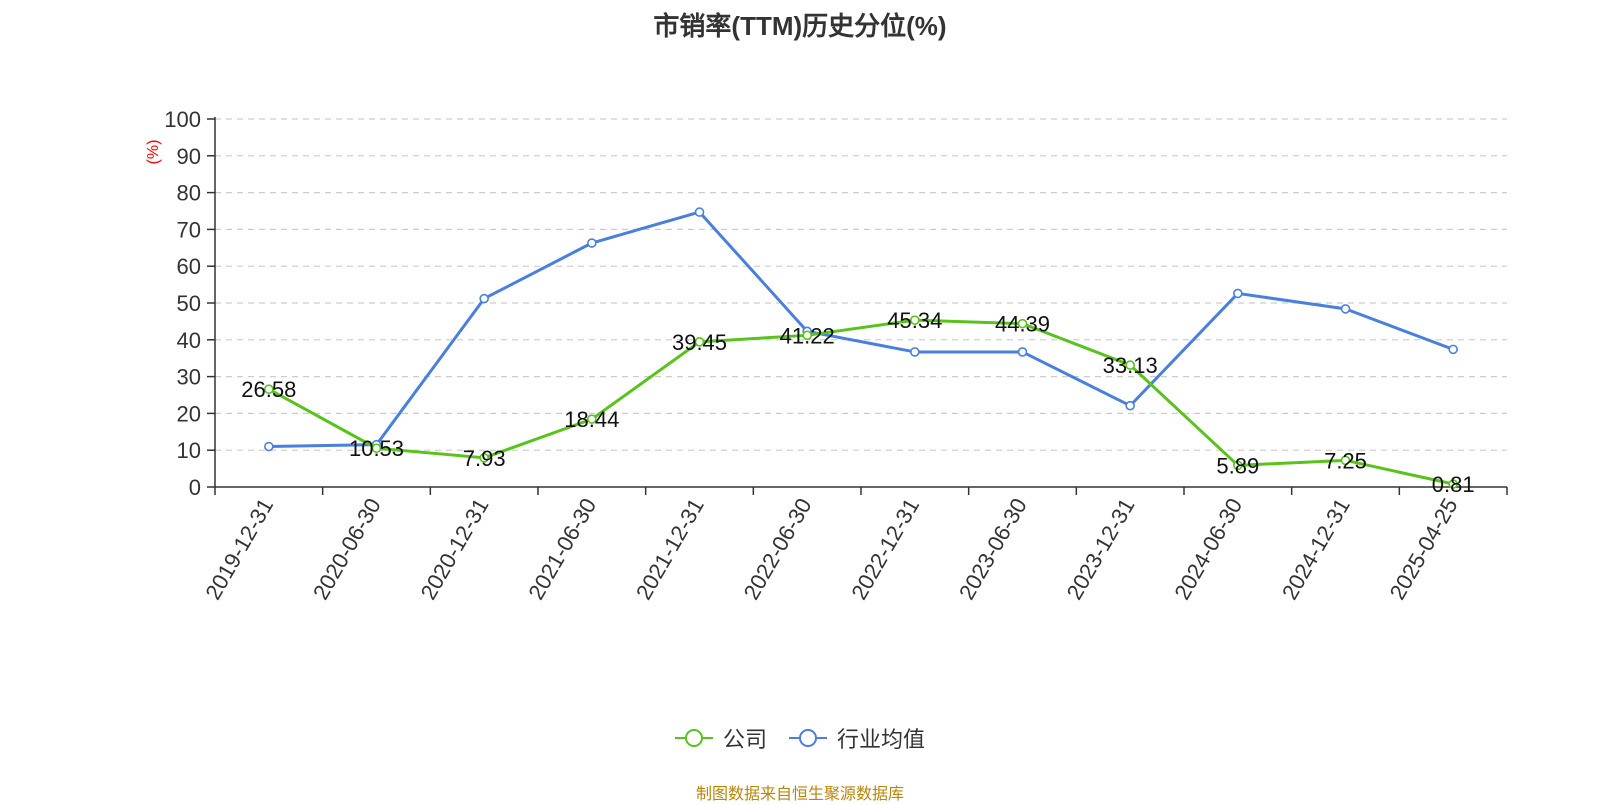 This screenshot has width=1600, height=804. I want to click on y-tick-label: 30, so click(189, 377).